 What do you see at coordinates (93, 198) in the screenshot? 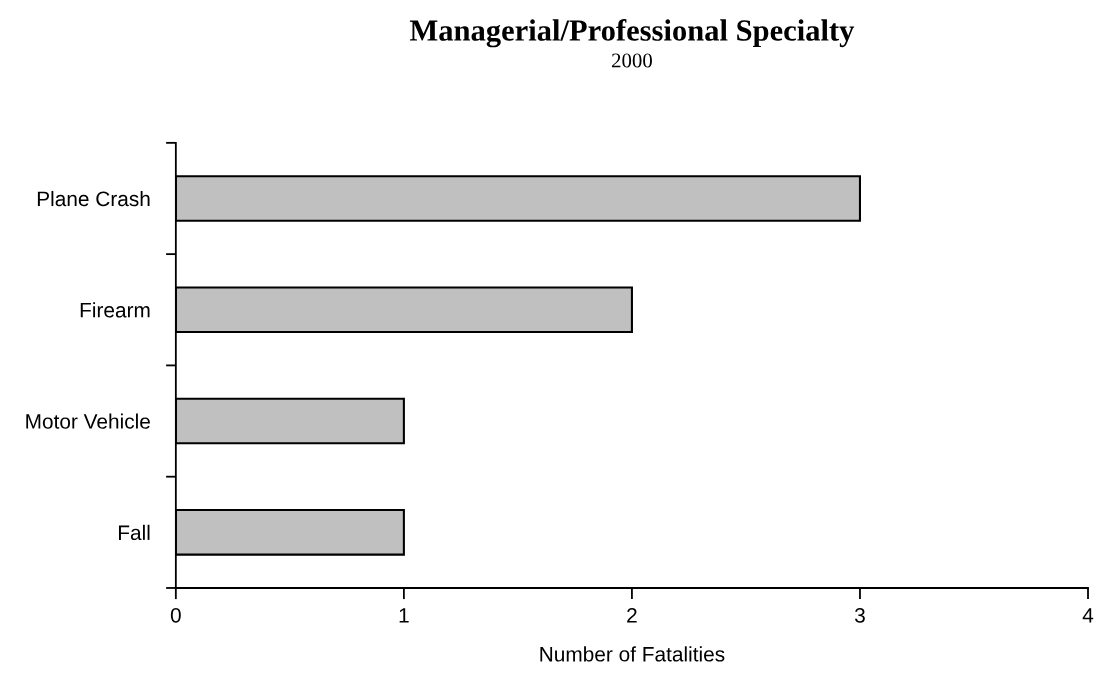
I see `y-tick-label: Plane Crash` at bounding box center [93, 198].